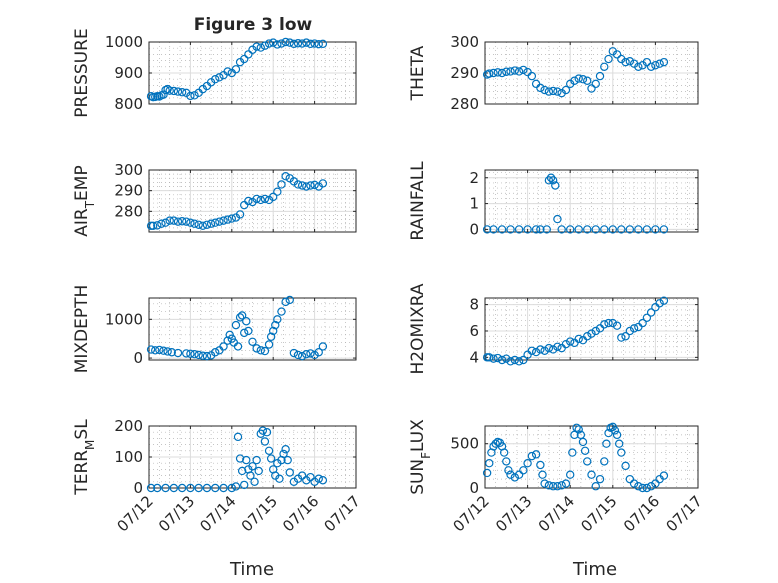  What do you see at coordinates (128, 426) in the screenshot?
I see `panel-7-y-tick-label: 200` at bounding box center [128, 426].